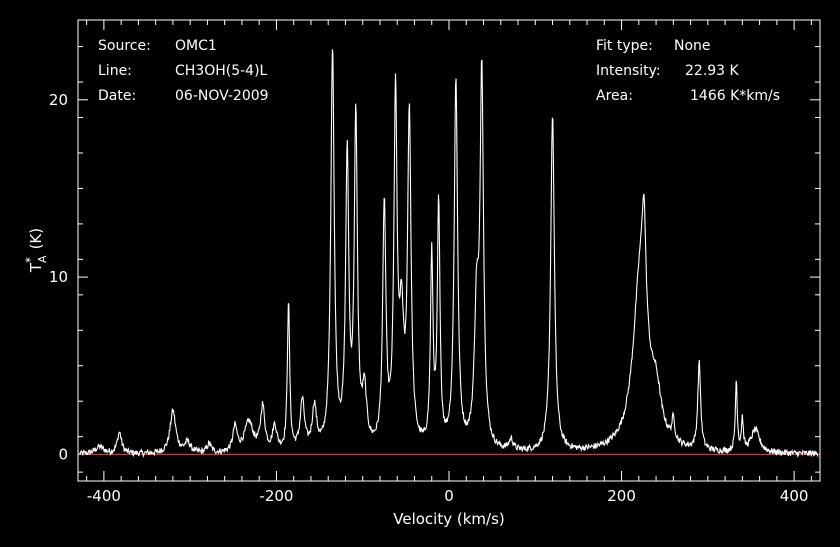 The image size is (840, 547). I want to click on intensity-value: 22.93 K, so click(712, 71).